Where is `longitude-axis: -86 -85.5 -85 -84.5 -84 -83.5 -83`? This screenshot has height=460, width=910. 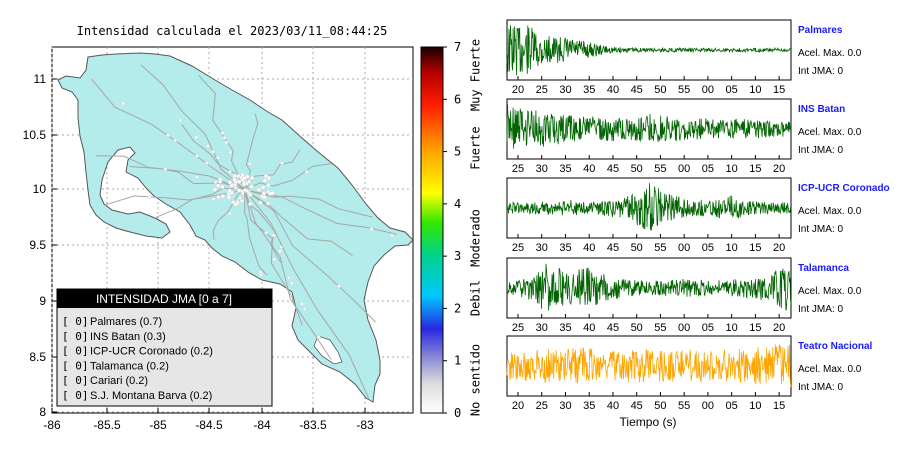
longitude-axis: -86 -85.5 -85 -84.5 -84 -83.5 -83 is located at coordinates (208, 420).